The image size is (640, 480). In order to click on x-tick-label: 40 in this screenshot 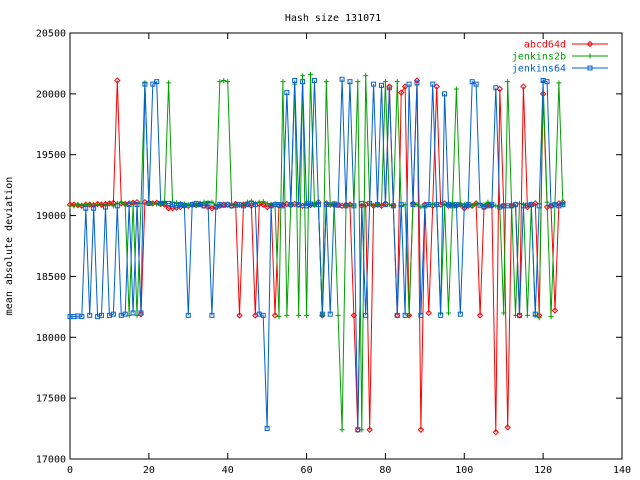, I will do `click(228, 470)`.